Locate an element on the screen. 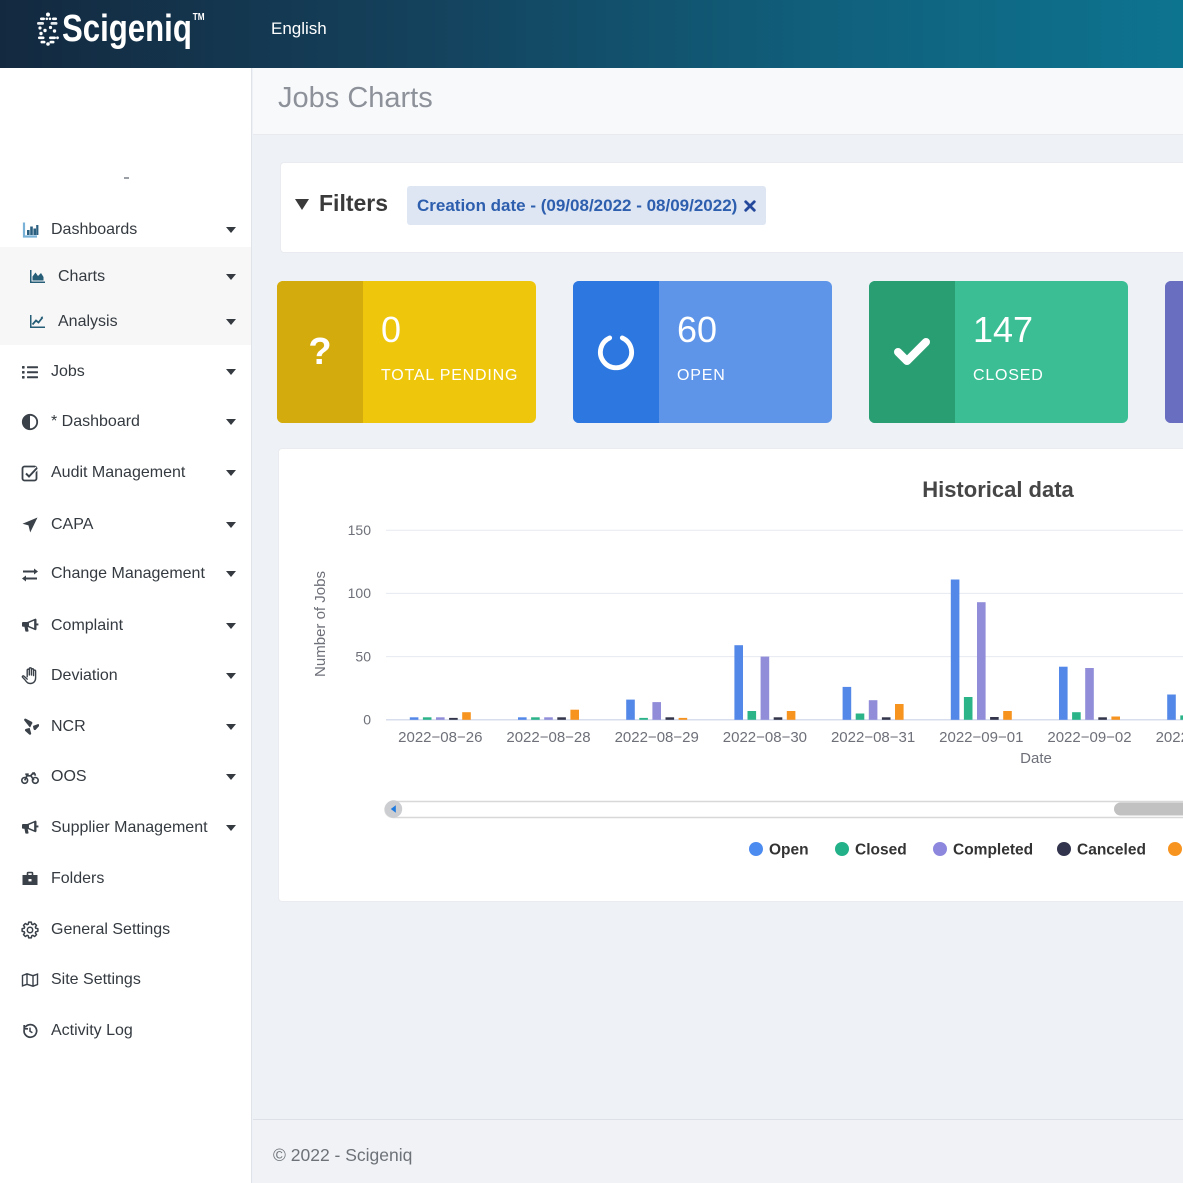 This screenshot has width=1183, height=1183. svg-text: 2022−09−03 is located at coordinates (1169, 737).